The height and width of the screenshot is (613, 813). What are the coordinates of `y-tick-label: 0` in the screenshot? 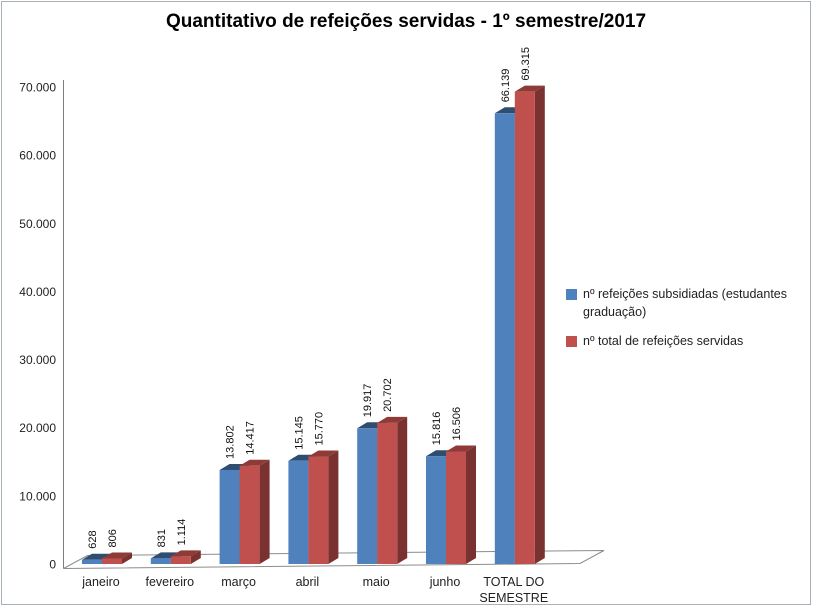 It's located at (52, 565).